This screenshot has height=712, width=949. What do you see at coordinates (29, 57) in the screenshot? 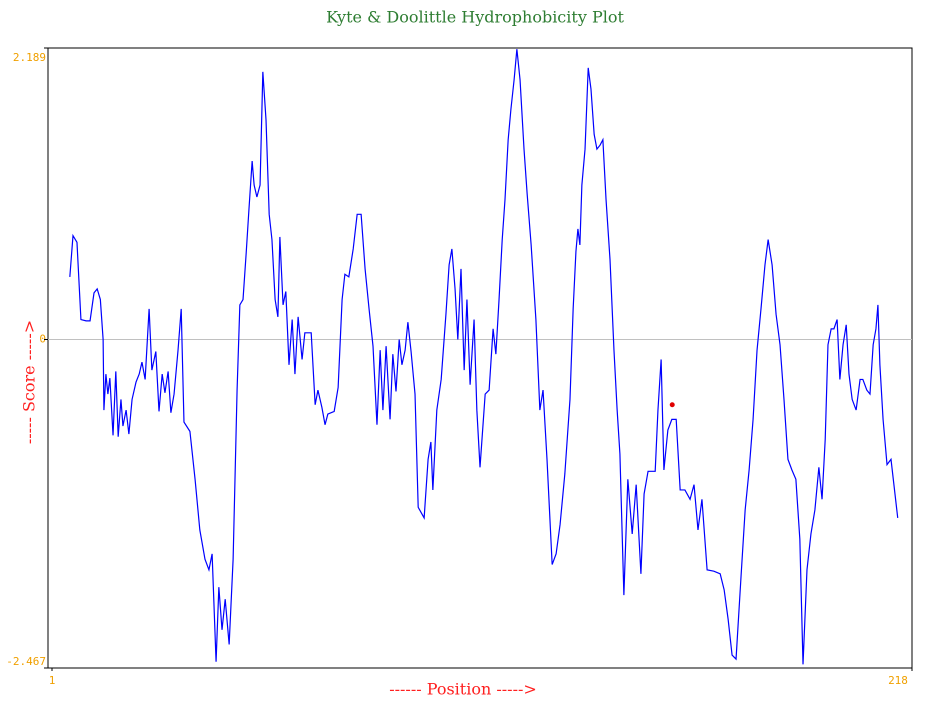
I see `y-tick-label: 2.189` at bounding box center [29, 57].